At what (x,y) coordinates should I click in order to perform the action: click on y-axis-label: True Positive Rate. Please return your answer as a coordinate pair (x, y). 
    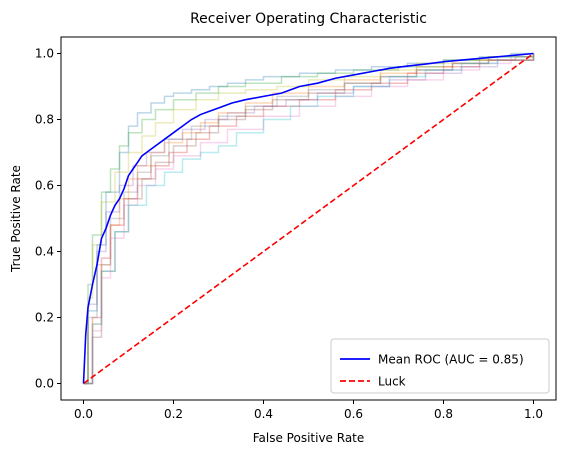
    Looking at the image, I should click on (16, 219).